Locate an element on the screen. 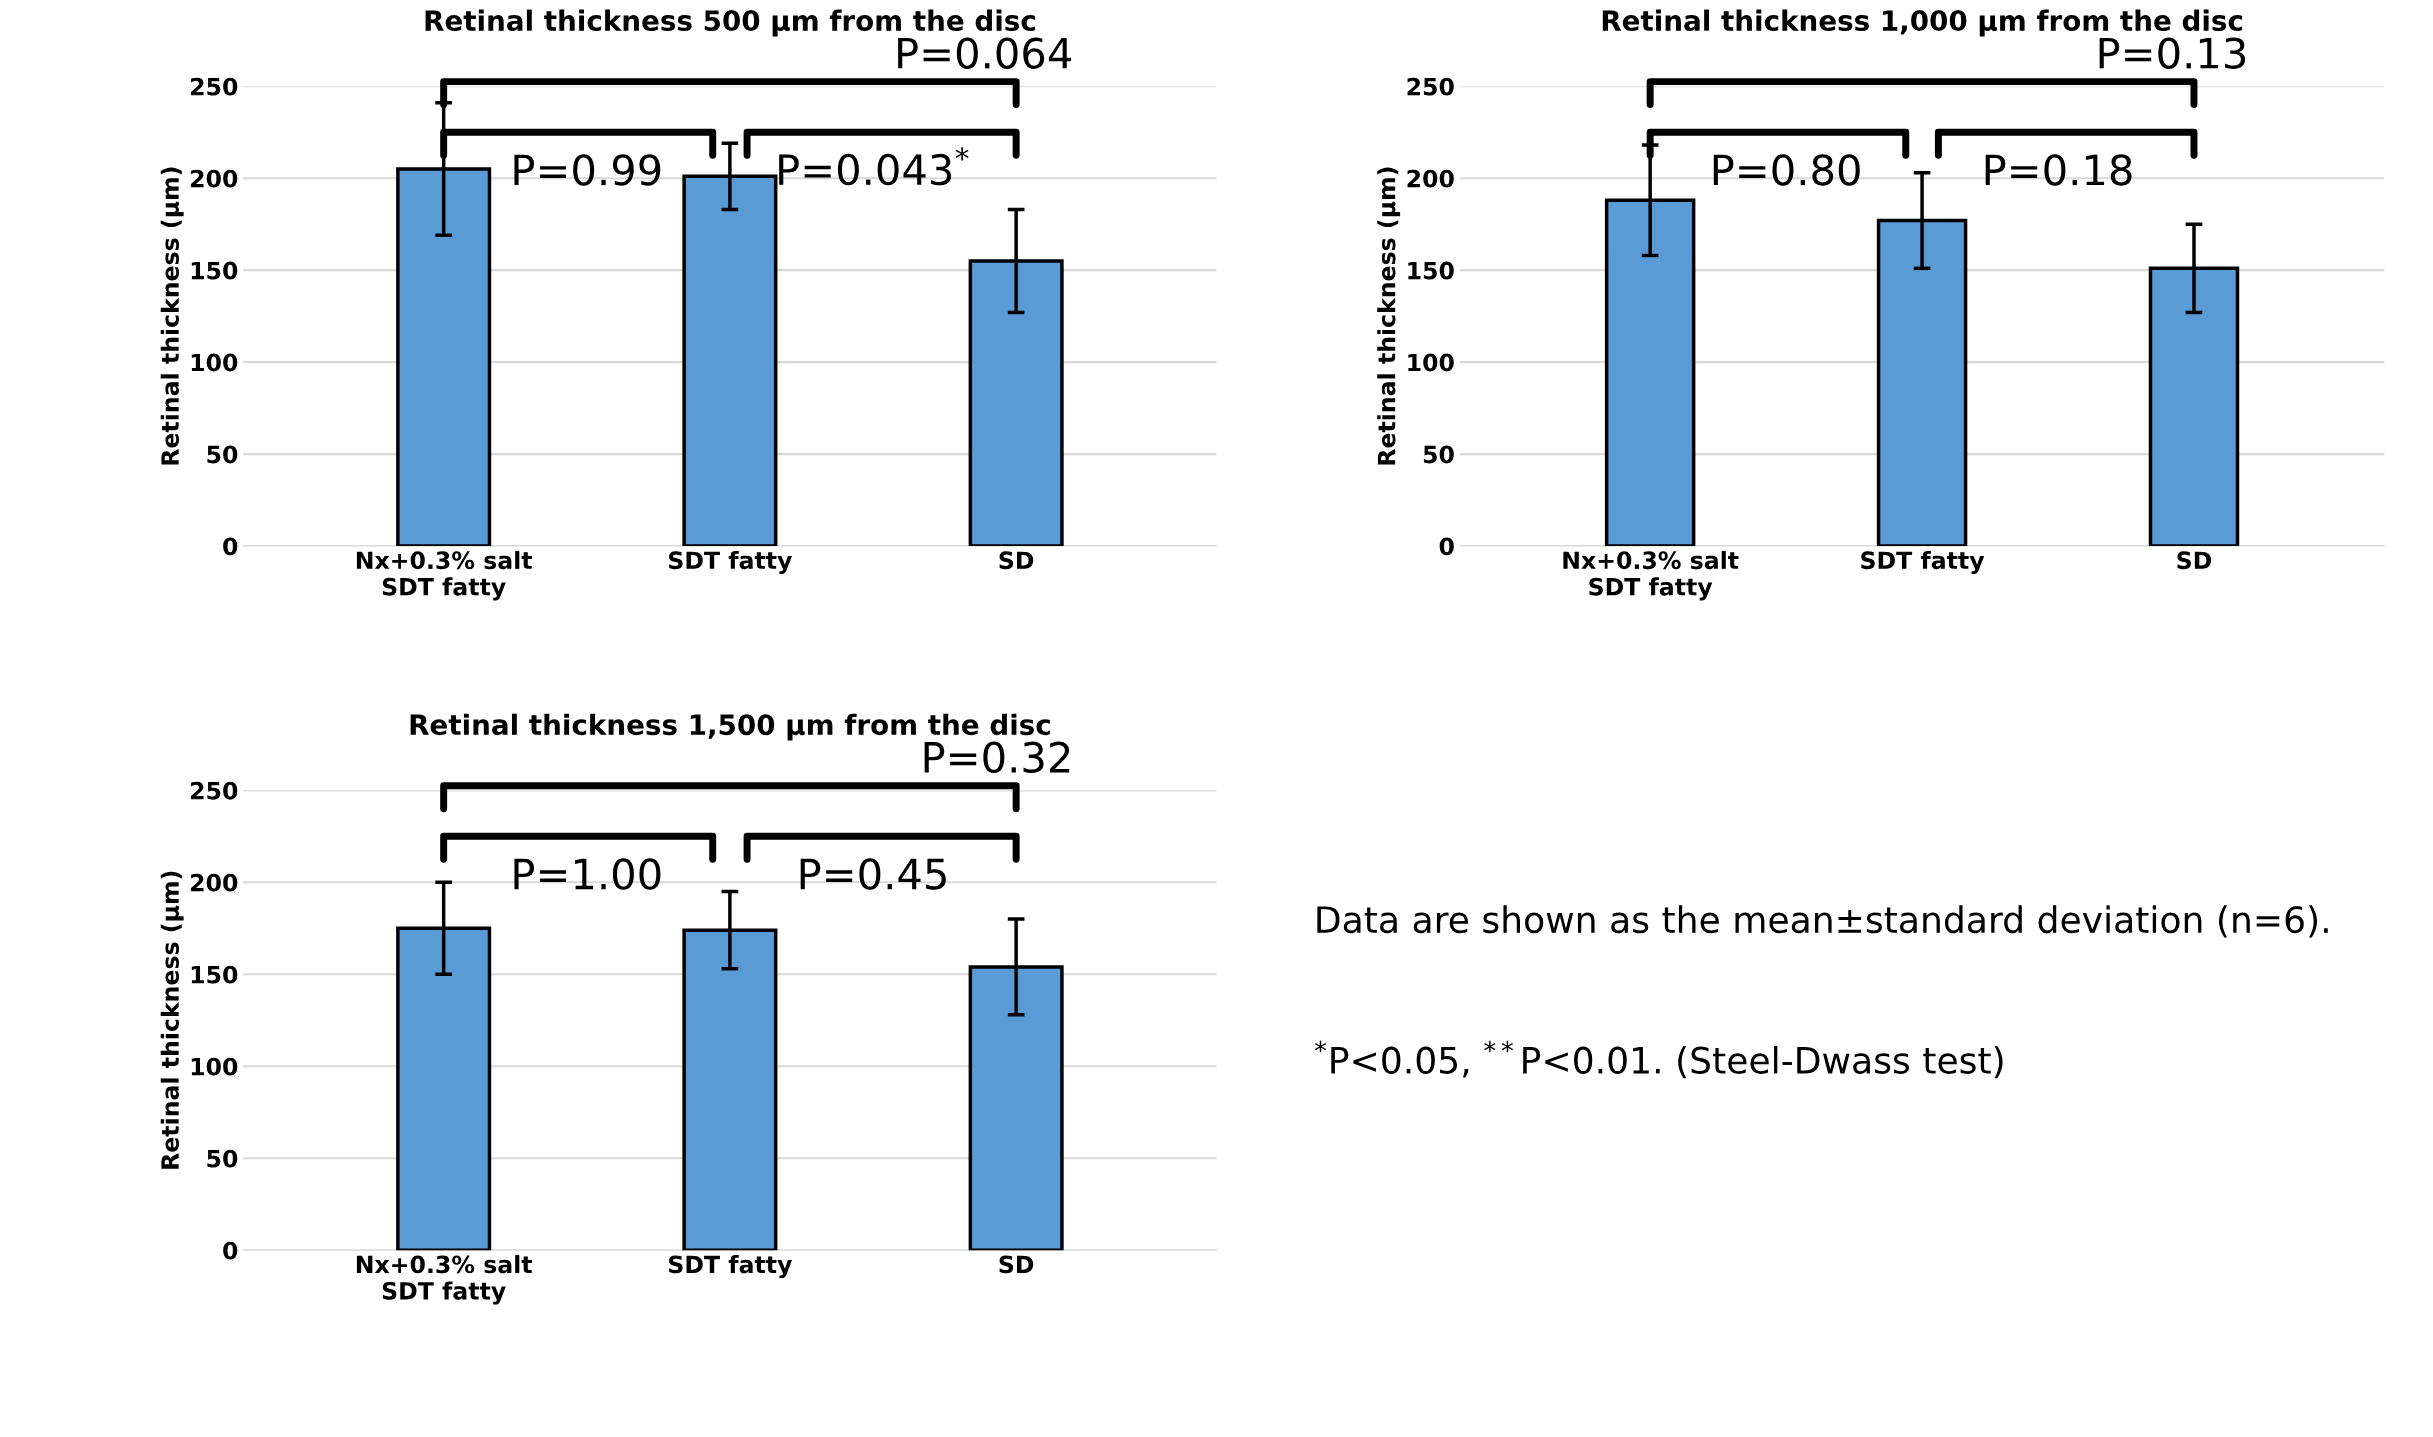  annotation: P=1.00 is located at coordinates (587, 874).